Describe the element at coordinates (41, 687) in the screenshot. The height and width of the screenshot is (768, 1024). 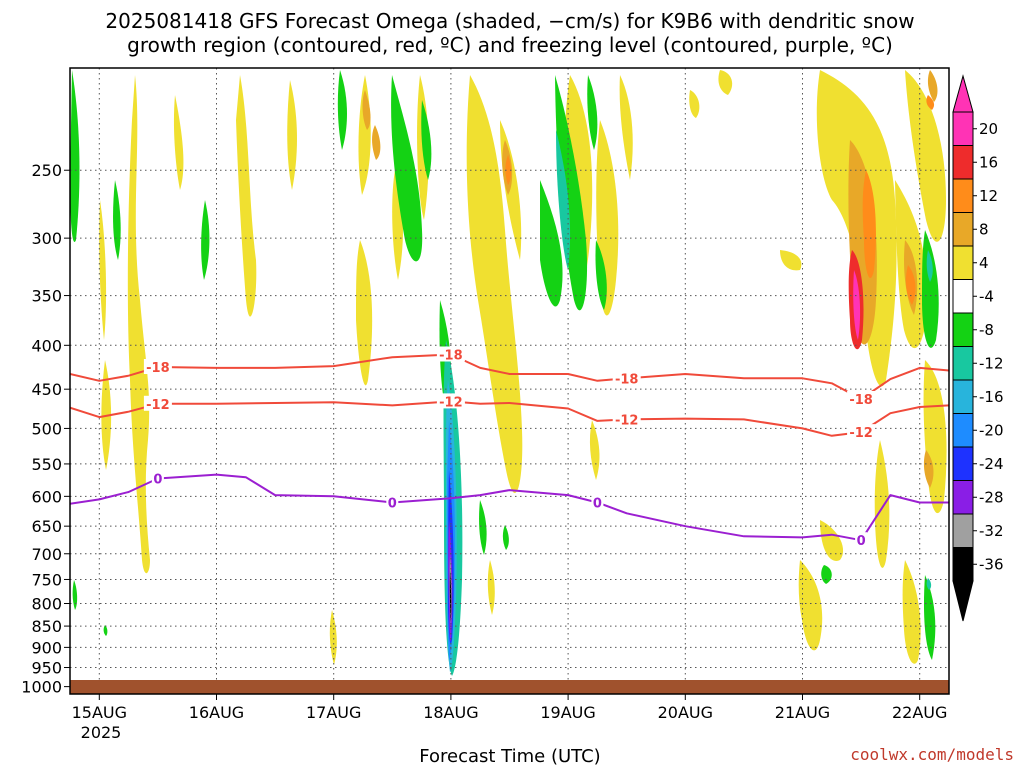
I see `y-tick-label: 1000` at that location.